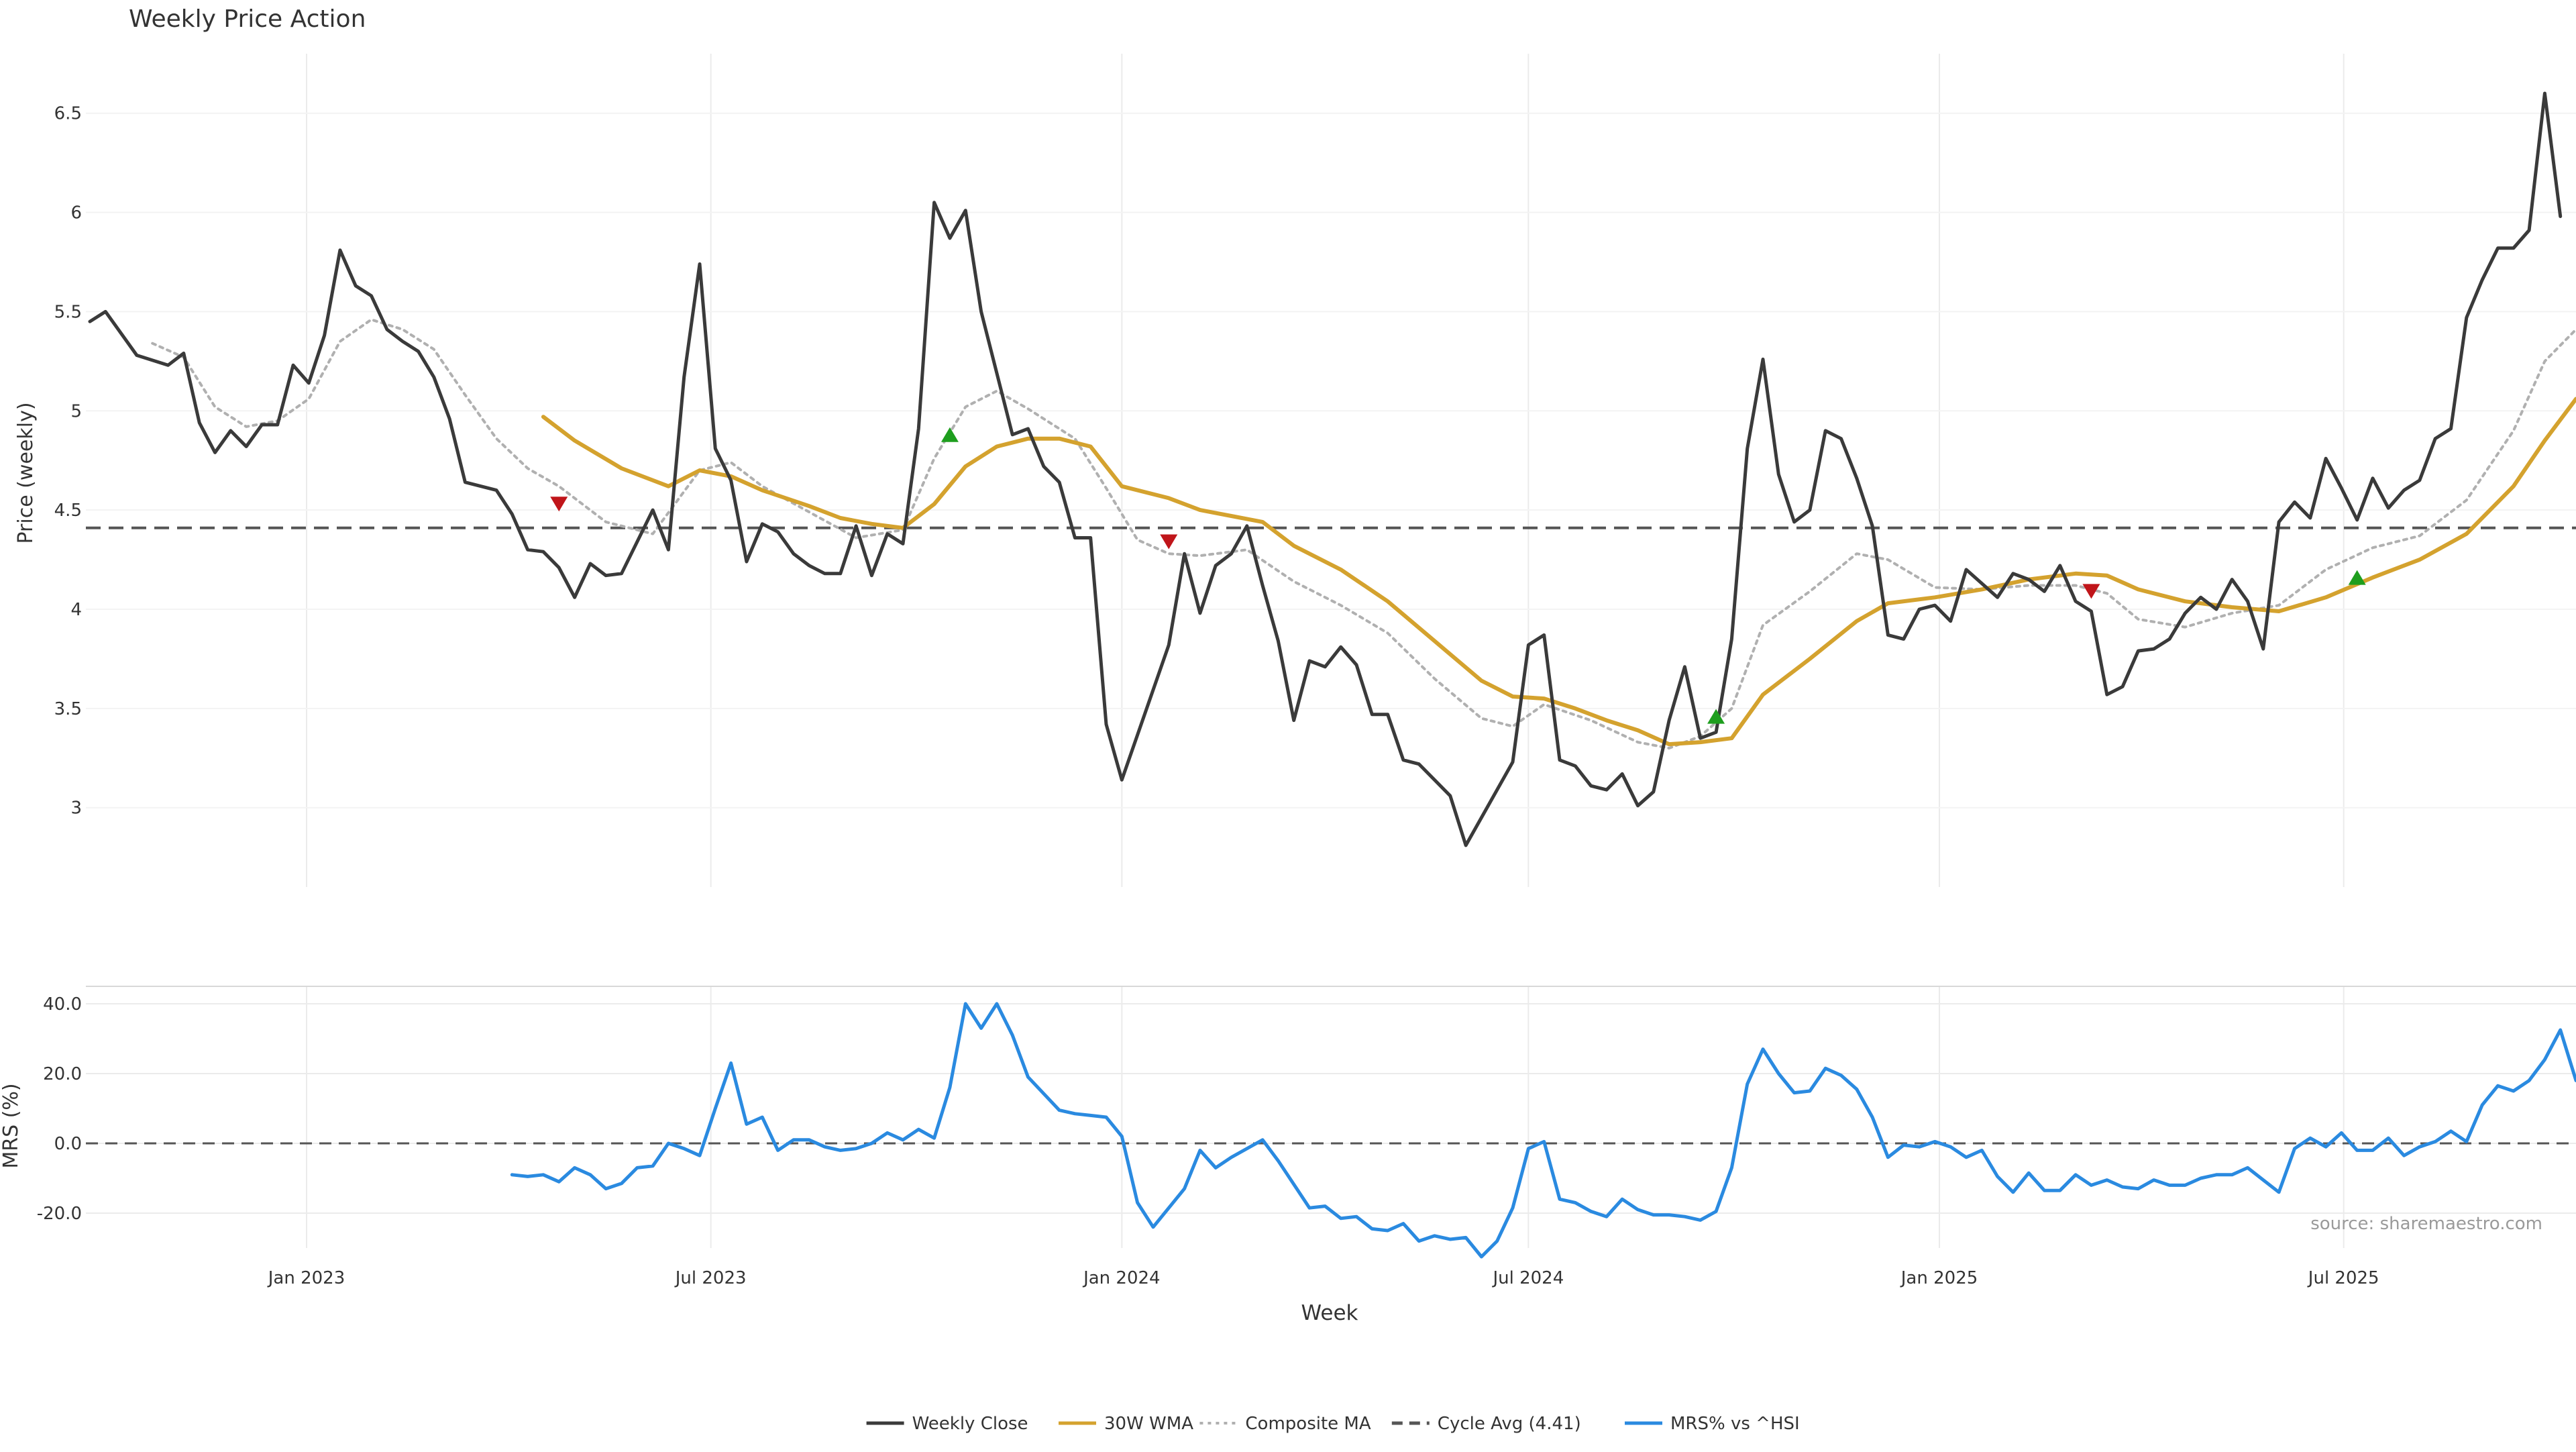  I want to click on x-tick-label: Jul 2025, so click(2343, 1278).